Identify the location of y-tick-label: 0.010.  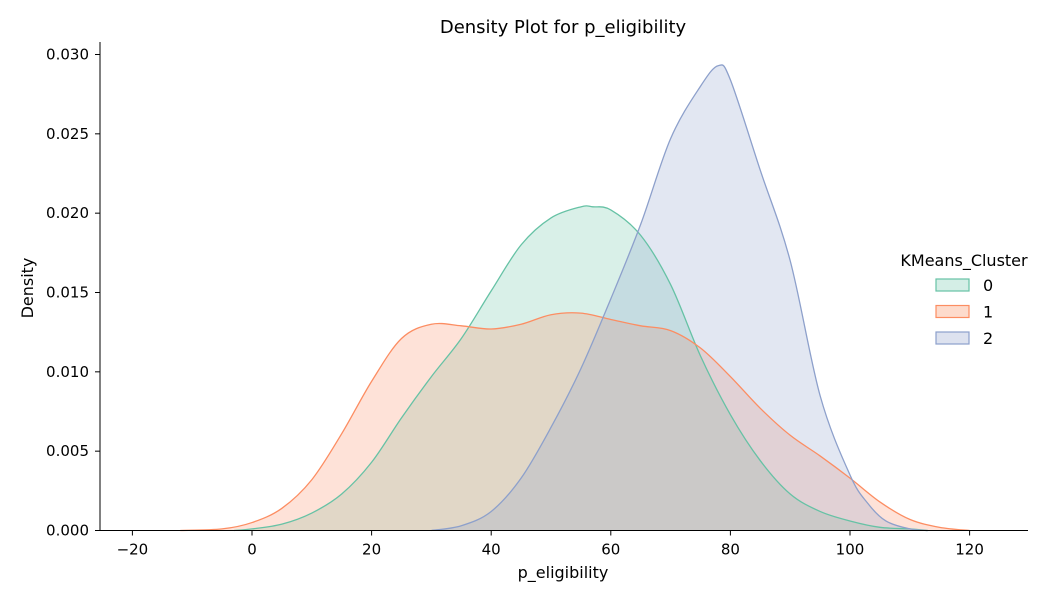
(67, 372).